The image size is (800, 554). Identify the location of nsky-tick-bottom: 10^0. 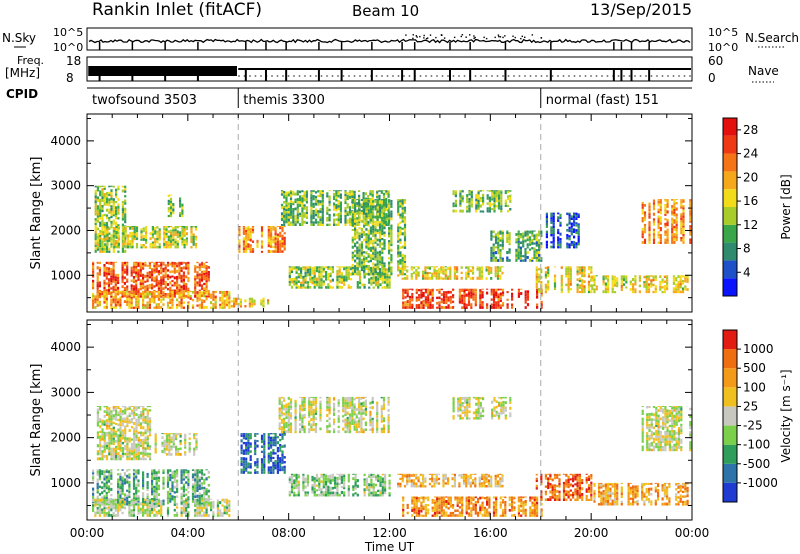
(68, 47).